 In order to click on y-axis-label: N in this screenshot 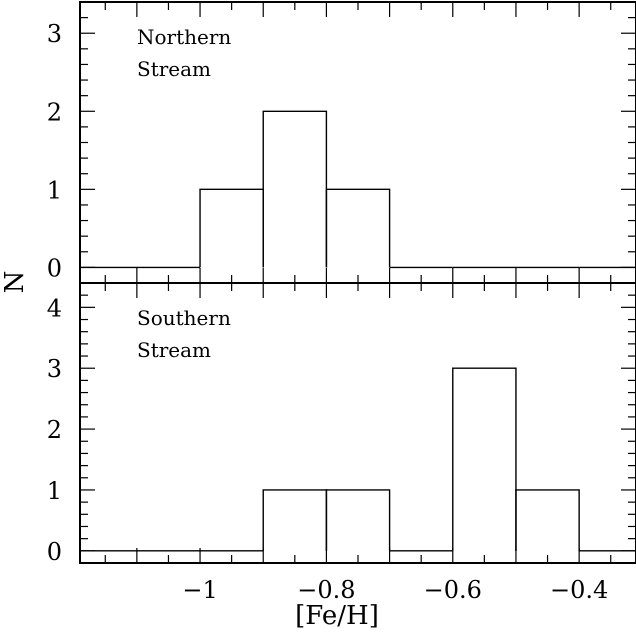, I will do `click(15, 282)`.